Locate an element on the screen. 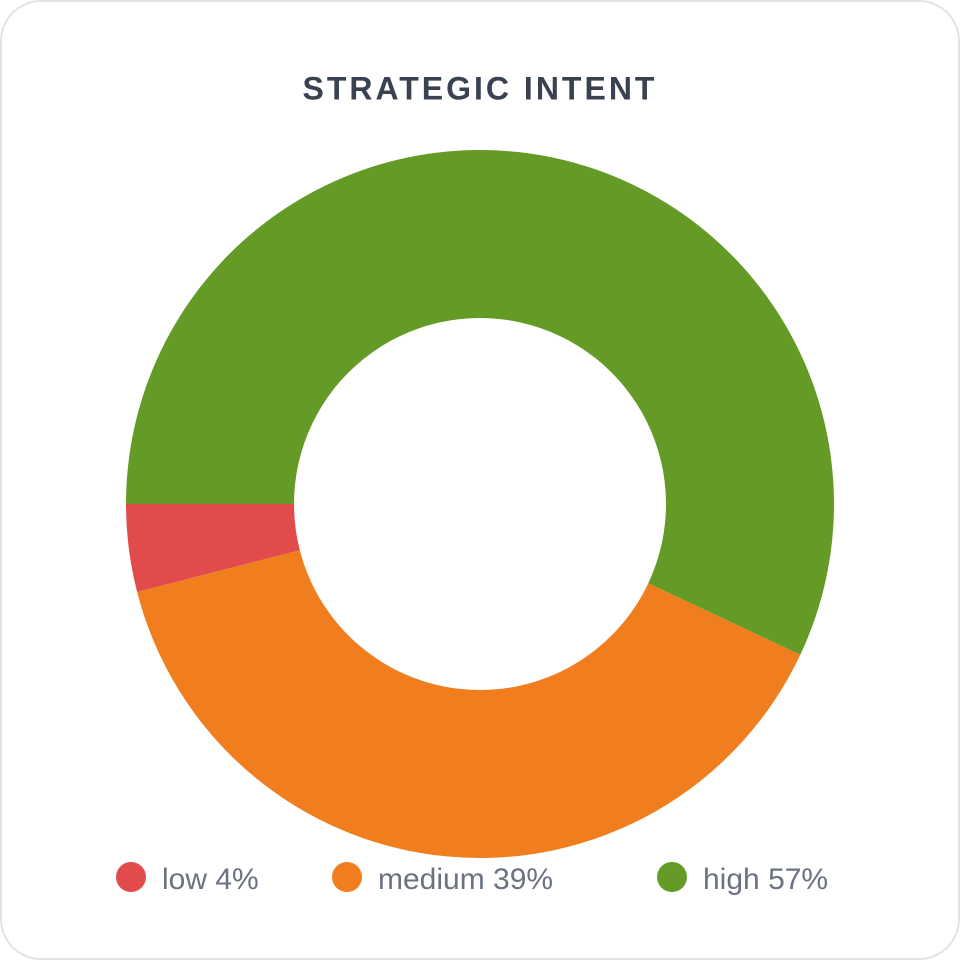  legend-value: 39% is located at coordinates (523, 879).